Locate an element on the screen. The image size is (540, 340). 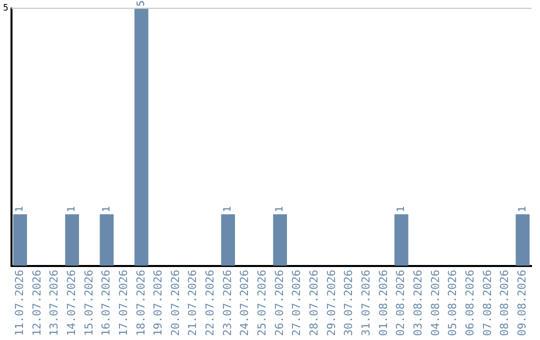
x-tick-label: 29.07.2026 is located at coordinates (331, 303).